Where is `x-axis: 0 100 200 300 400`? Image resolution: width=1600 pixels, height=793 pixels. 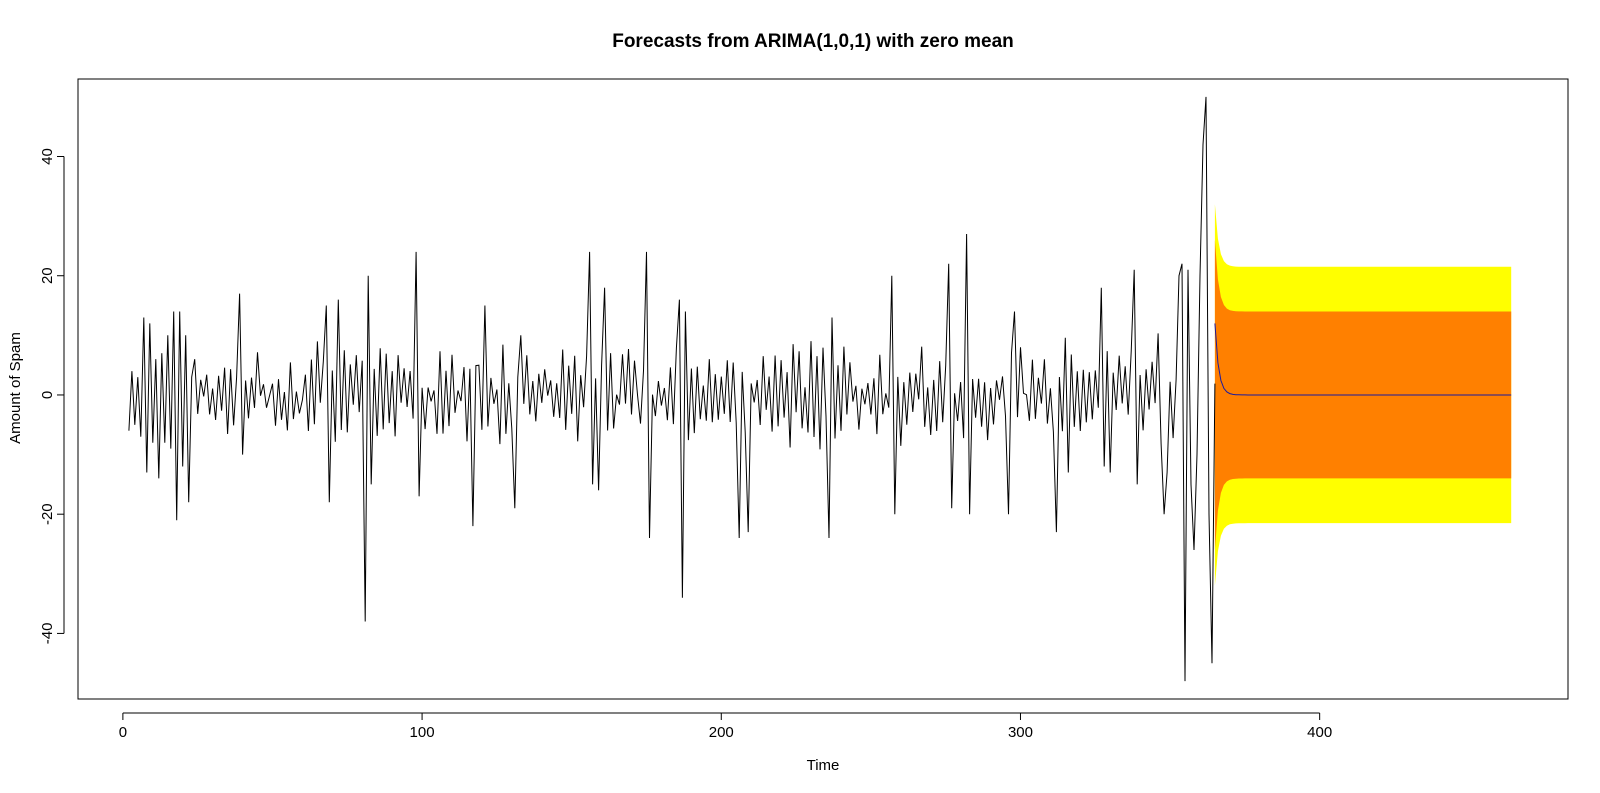 x-axis: 0 100 200 300 400 is located at coordinates (725, 726).